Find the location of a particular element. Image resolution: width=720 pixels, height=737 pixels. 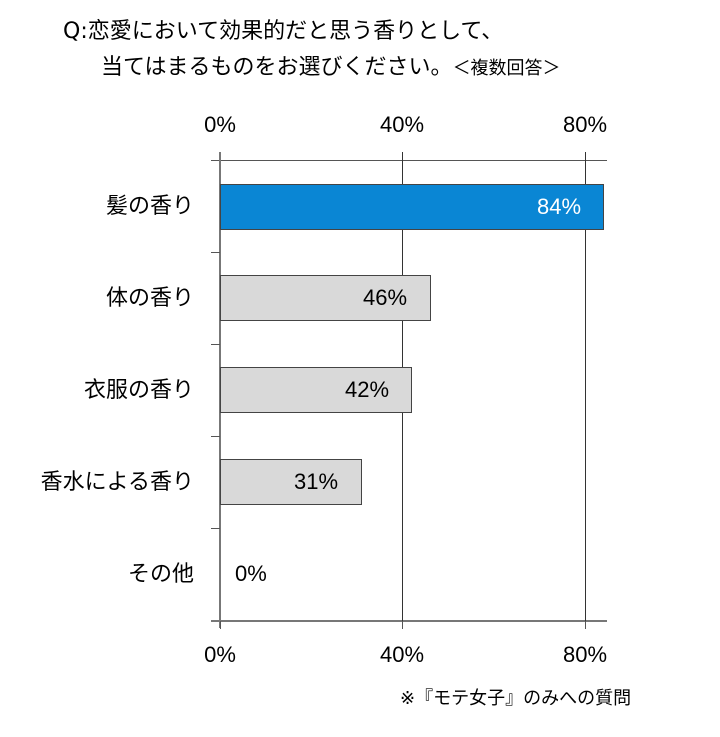

category-label-body: 体の香り is located at coordinates (149, 298).